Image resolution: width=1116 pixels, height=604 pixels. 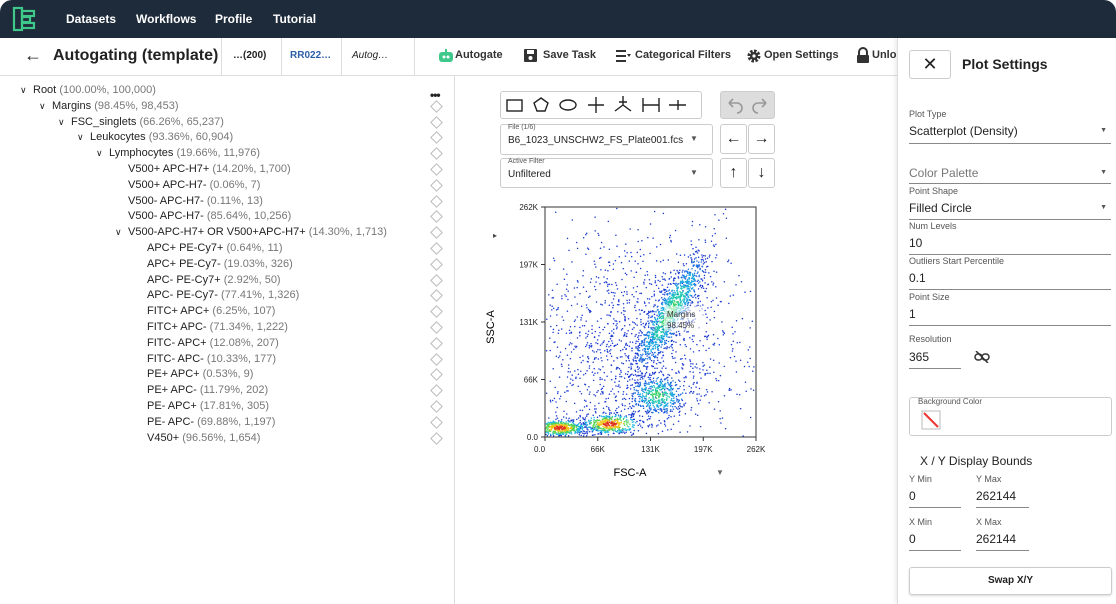 I want to click on tree-node: ∨ Margins (98.45%, 98,453), so click(x=109, y=106).